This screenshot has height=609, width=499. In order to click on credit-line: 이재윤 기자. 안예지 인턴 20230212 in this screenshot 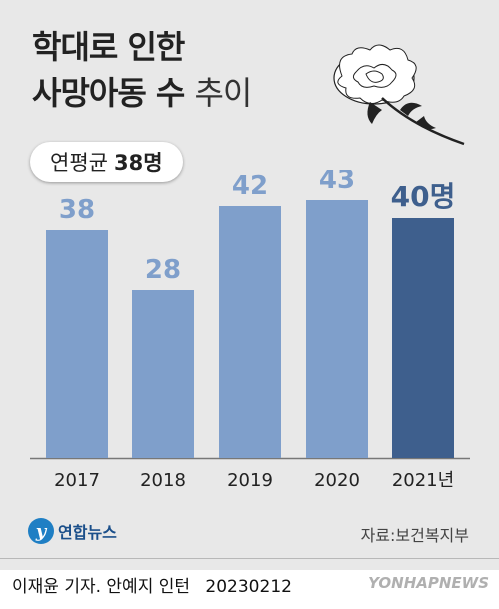, I will do `click(152, 584)`.